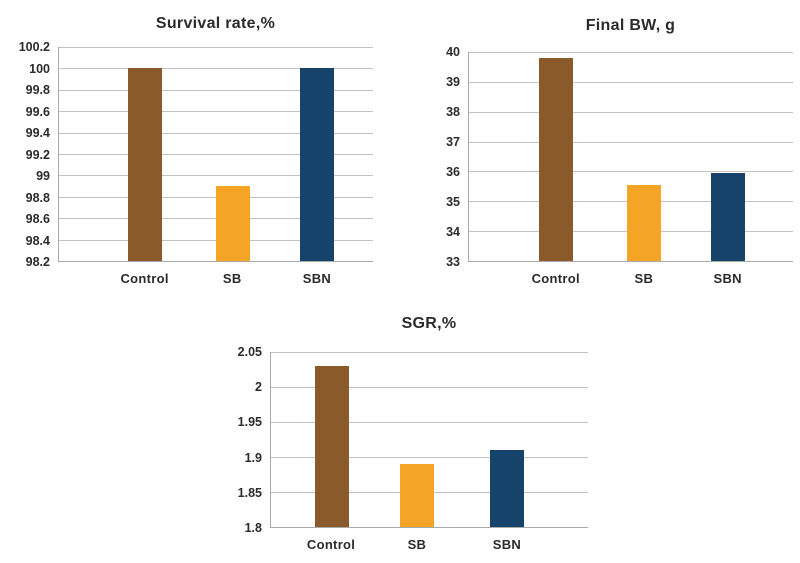 Image resolution: width=800 pixels, height=563 pixels. Describe the element at coordinates (37, 240) in the screenshot. I see `y-tick-label: 98.4` at that location.